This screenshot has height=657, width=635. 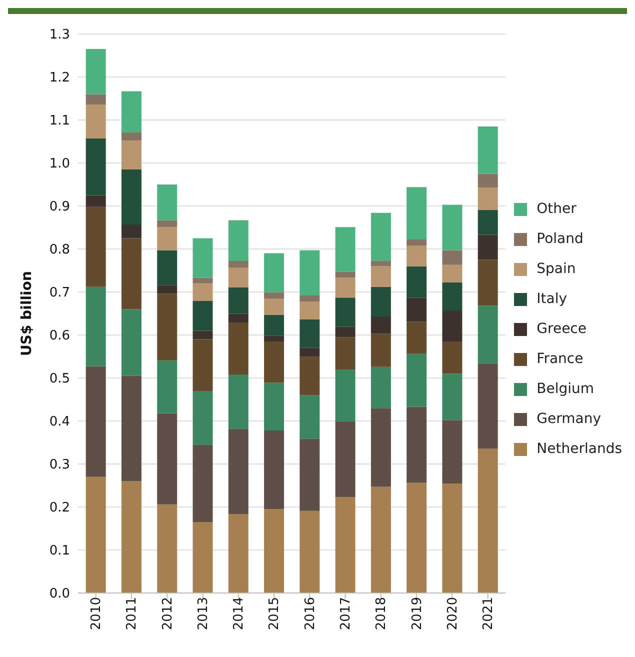 I want to click on legend-label: Germany, so click(x=569, y=419).